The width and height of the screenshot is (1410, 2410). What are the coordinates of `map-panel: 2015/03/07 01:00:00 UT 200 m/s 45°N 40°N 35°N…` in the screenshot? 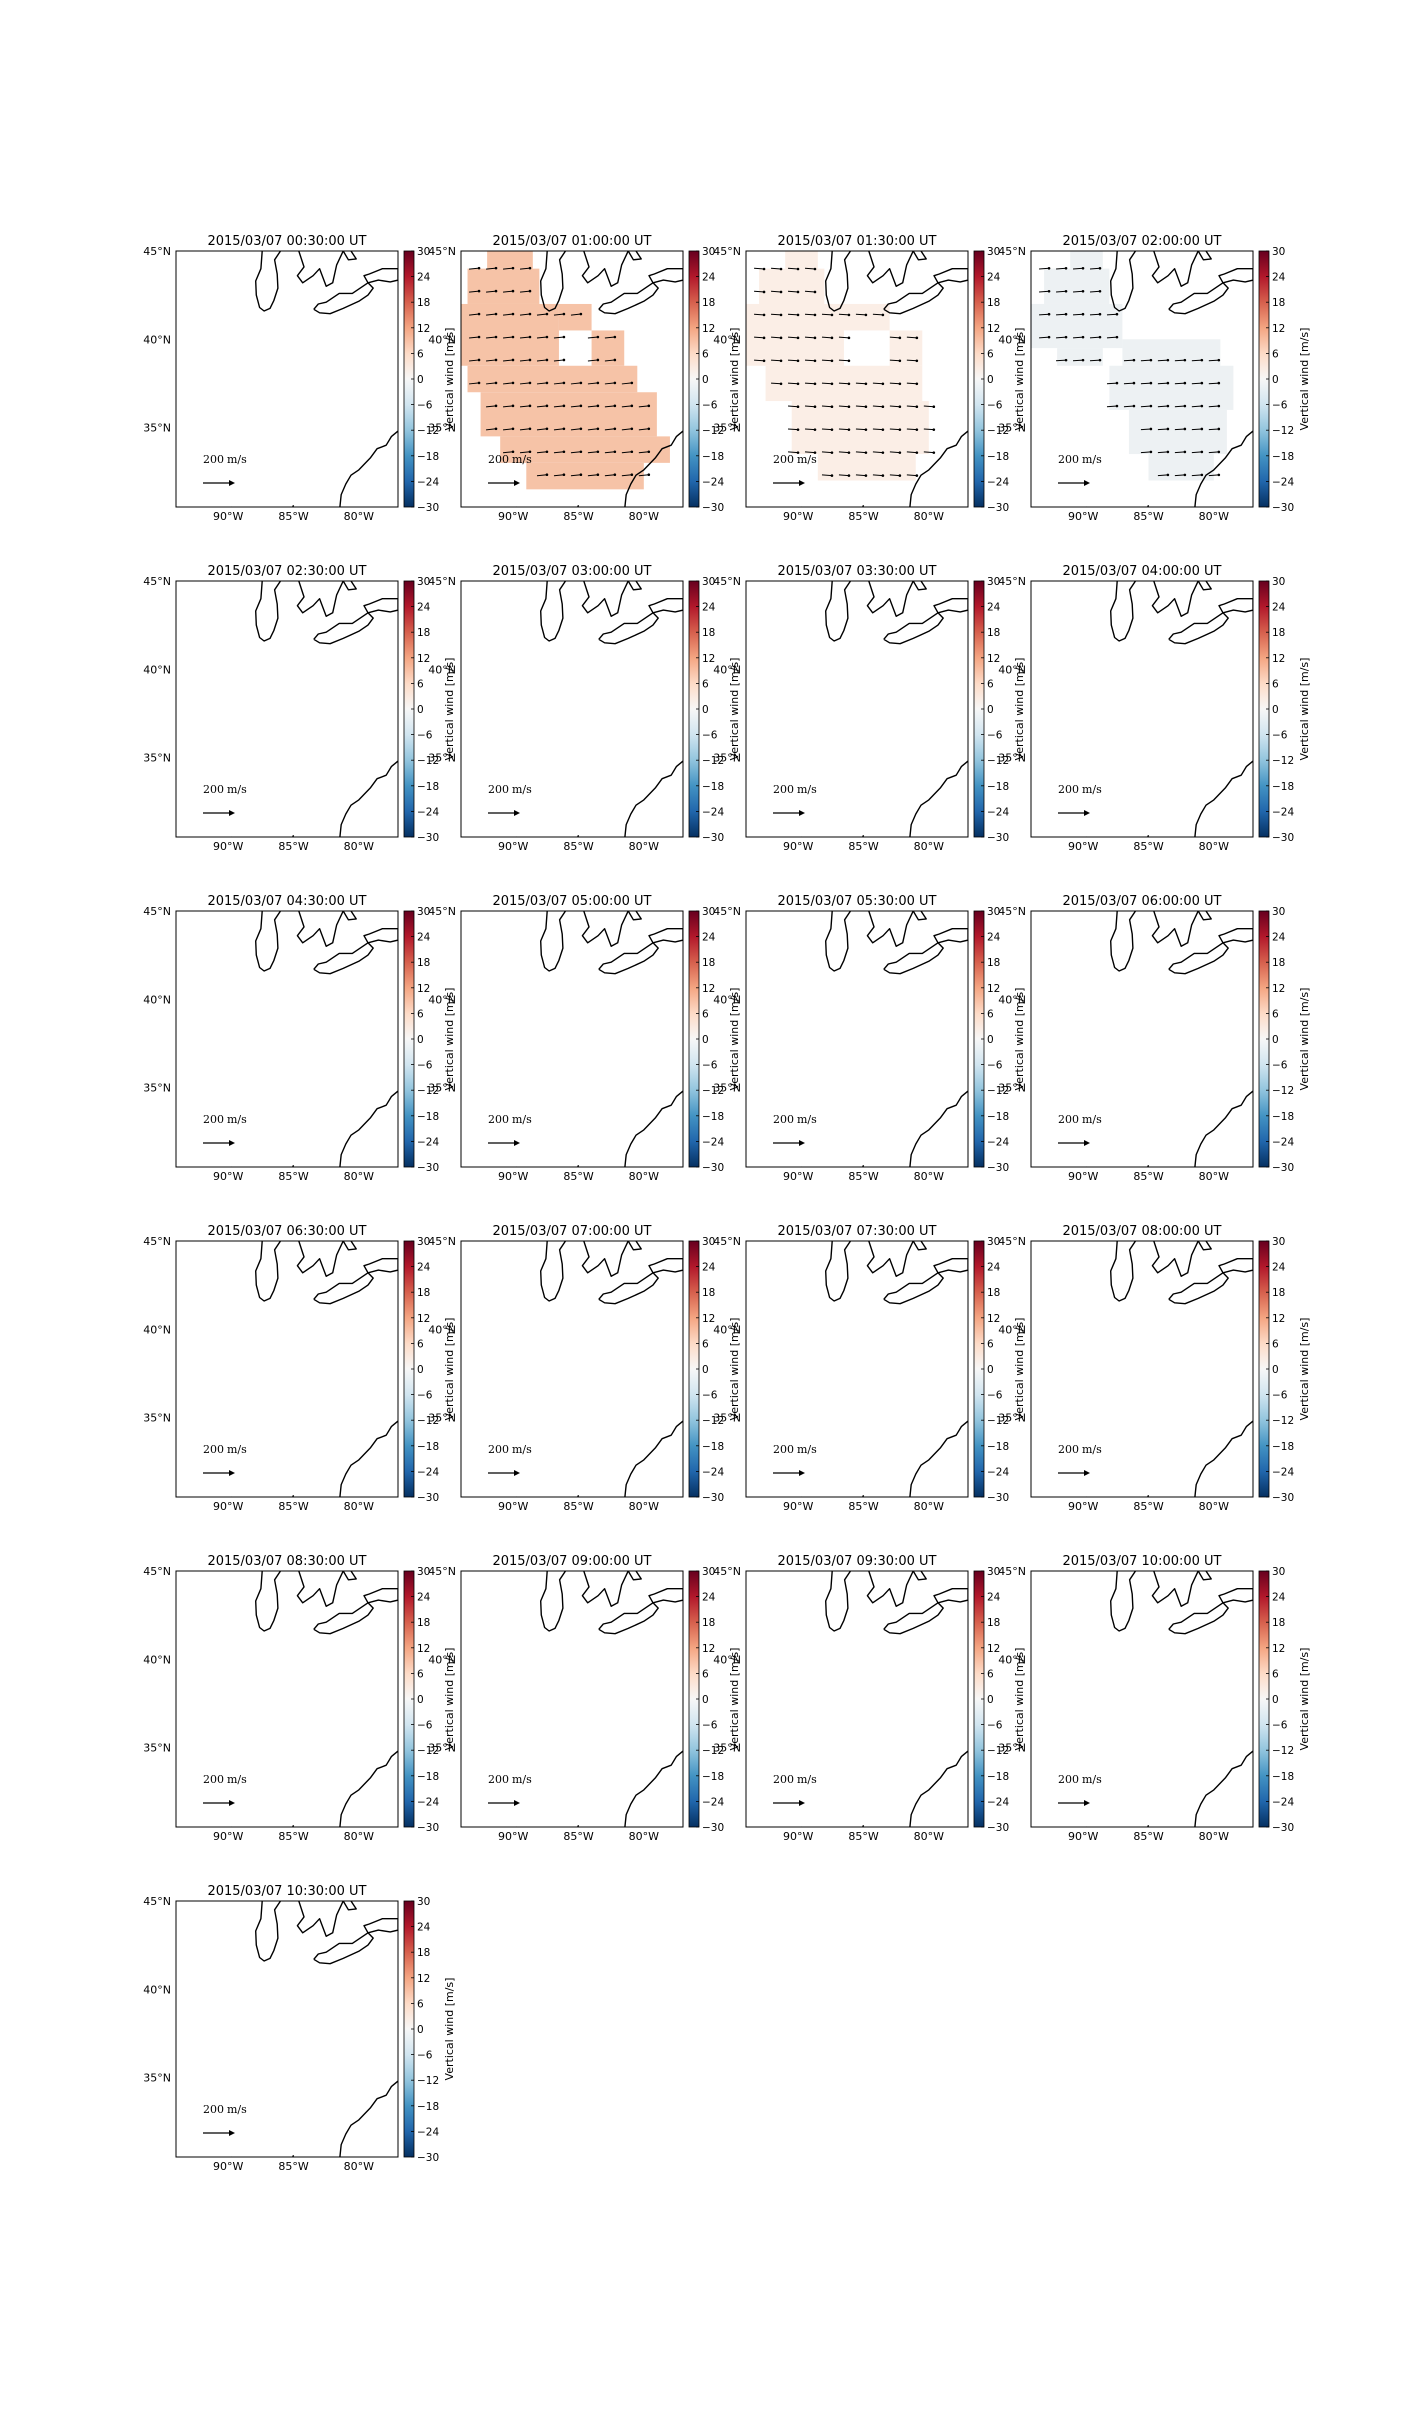 It's located at (584, 378).